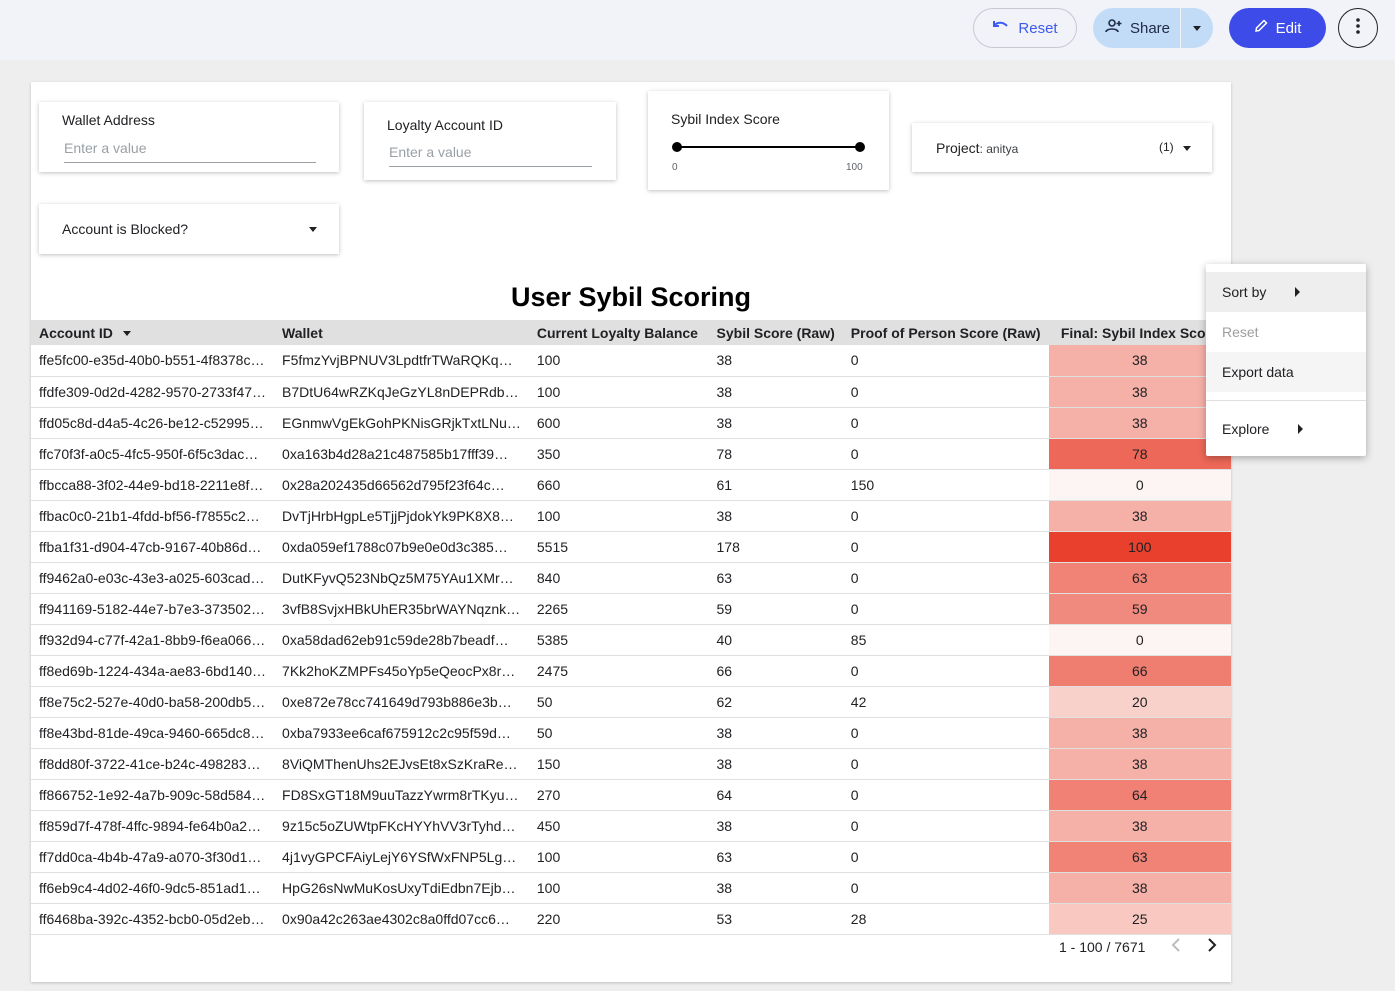  I want to click on col-header-sybil-score: Sybil Score (Raw), so click(775, 332).